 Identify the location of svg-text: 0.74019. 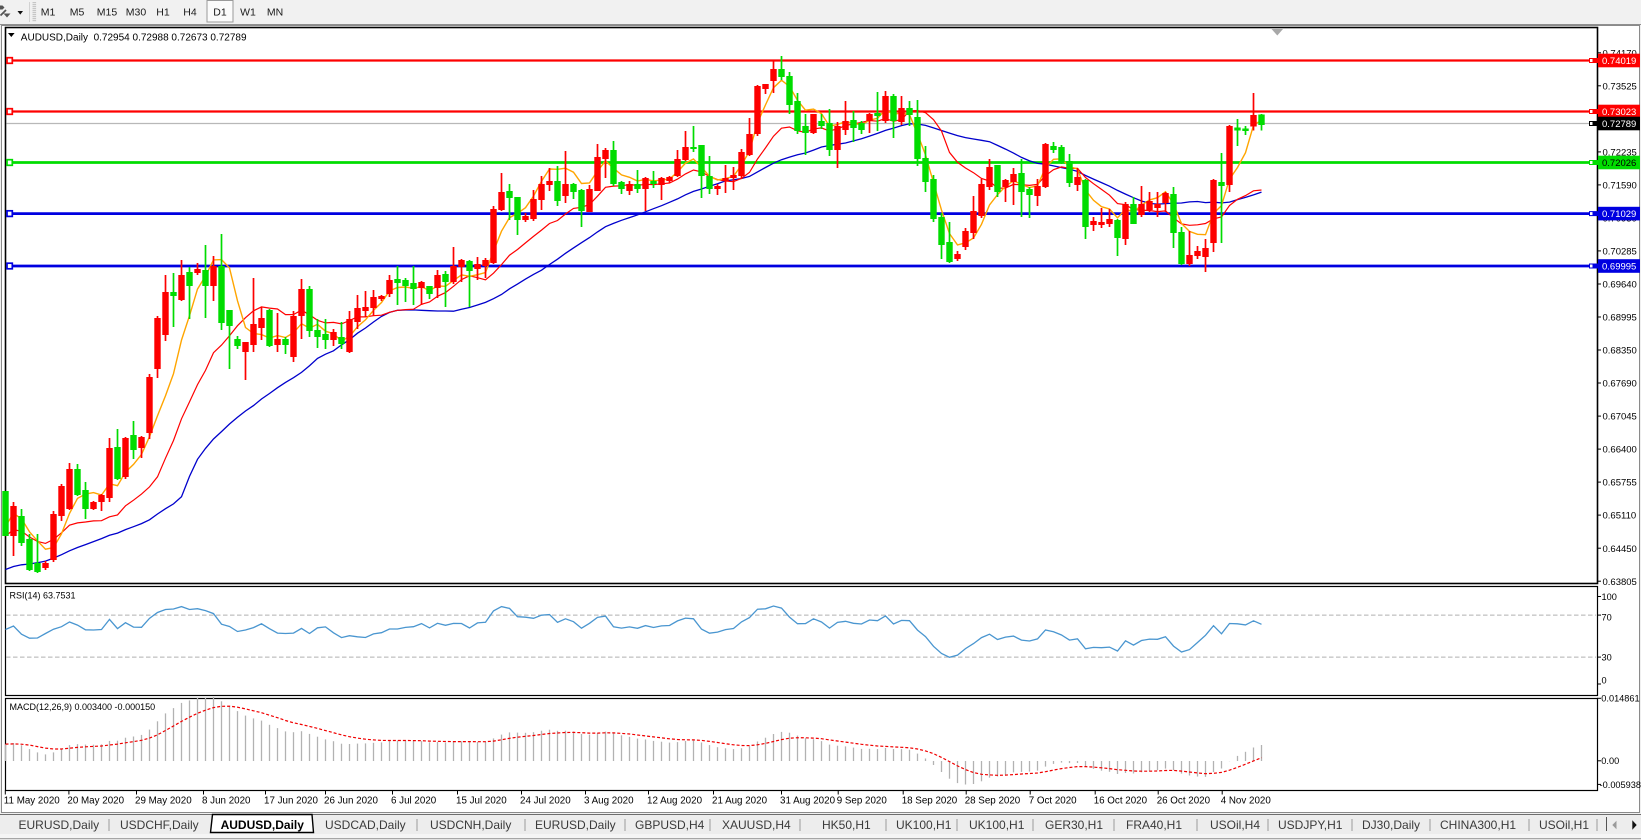
(1619, 61).